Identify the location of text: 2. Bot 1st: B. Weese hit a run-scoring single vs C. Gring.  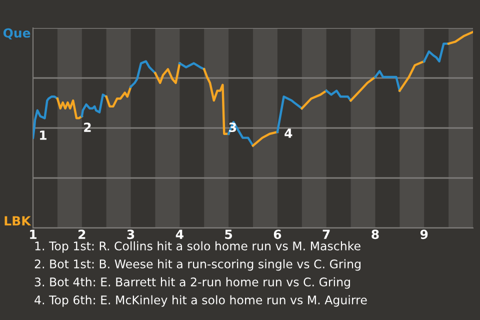
(197, 265).